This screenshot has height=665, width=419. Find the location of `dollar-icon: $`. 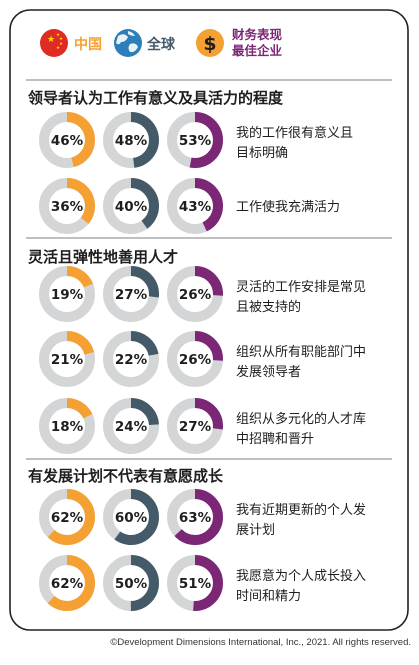

dollar-icon: $ is located at coordinates (210, 43).